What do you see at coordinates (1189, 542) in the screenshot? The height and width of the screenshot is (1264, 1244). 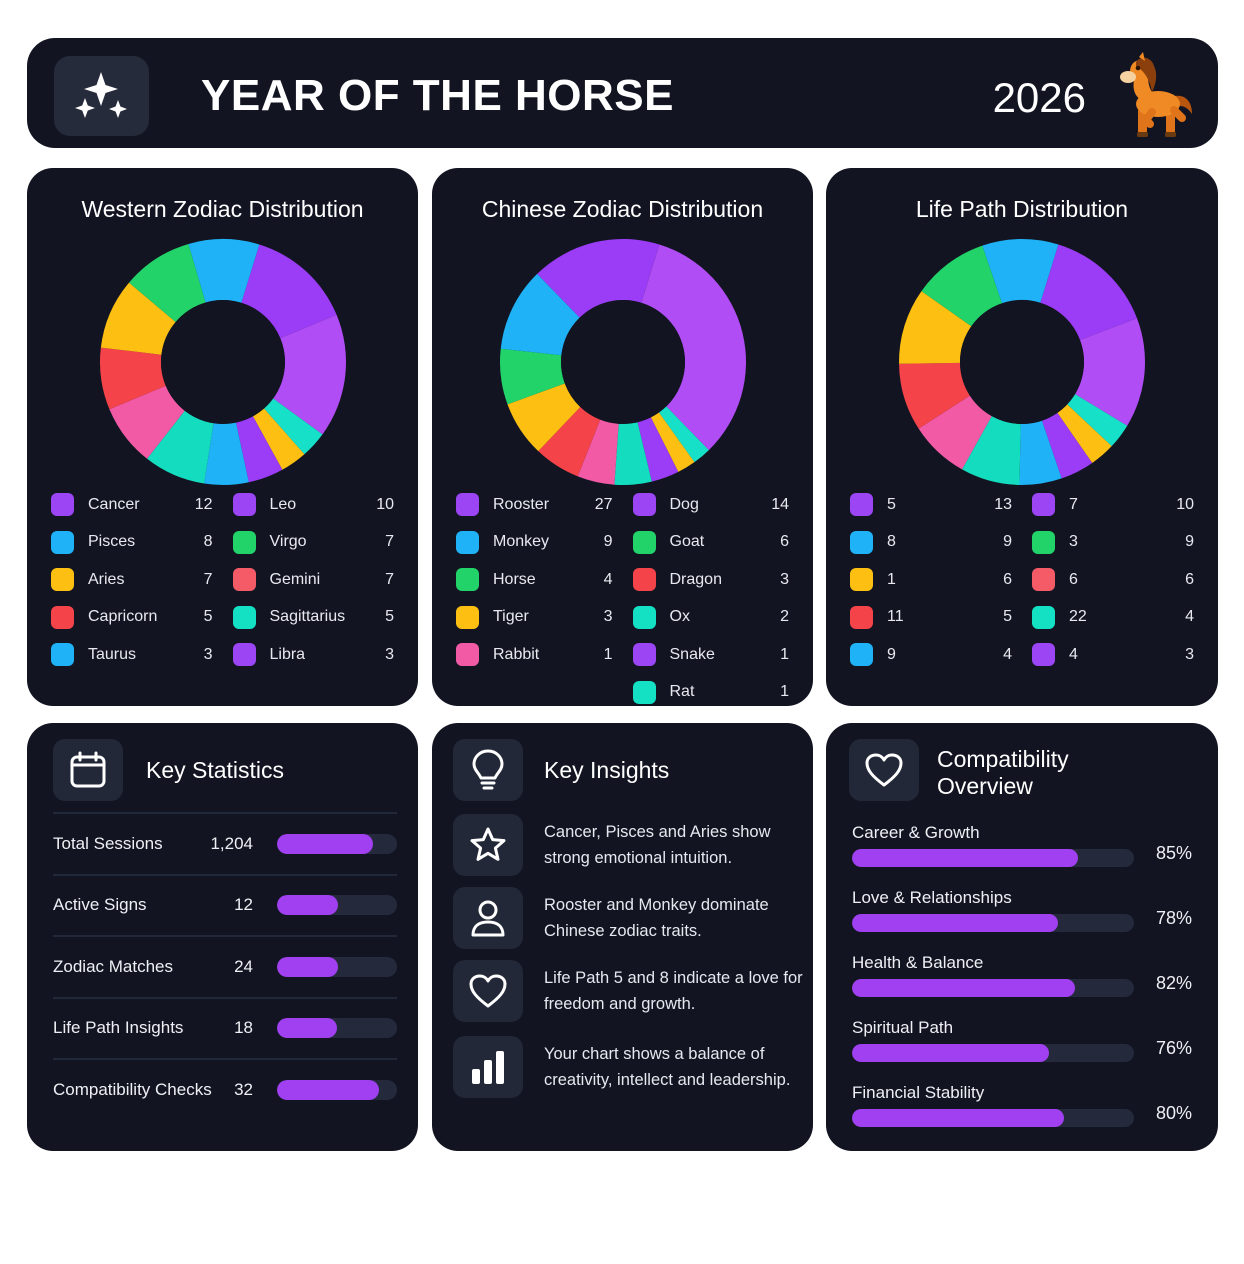 I see `legend-value: 9` at bounding box center [1189, 542].